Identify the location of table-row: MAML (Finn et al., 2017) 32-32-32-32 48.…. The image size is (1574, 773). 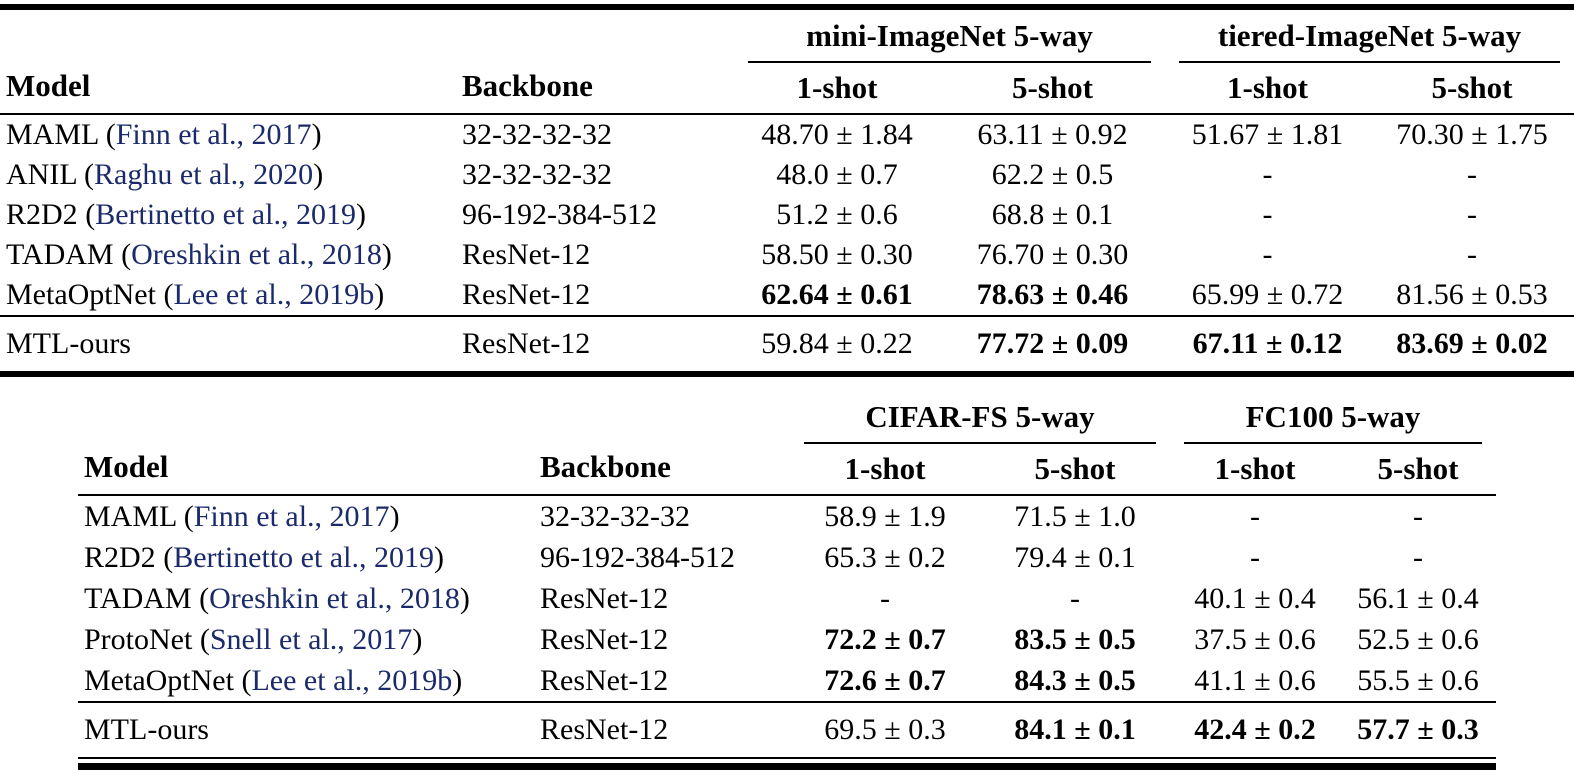
(787, 134).